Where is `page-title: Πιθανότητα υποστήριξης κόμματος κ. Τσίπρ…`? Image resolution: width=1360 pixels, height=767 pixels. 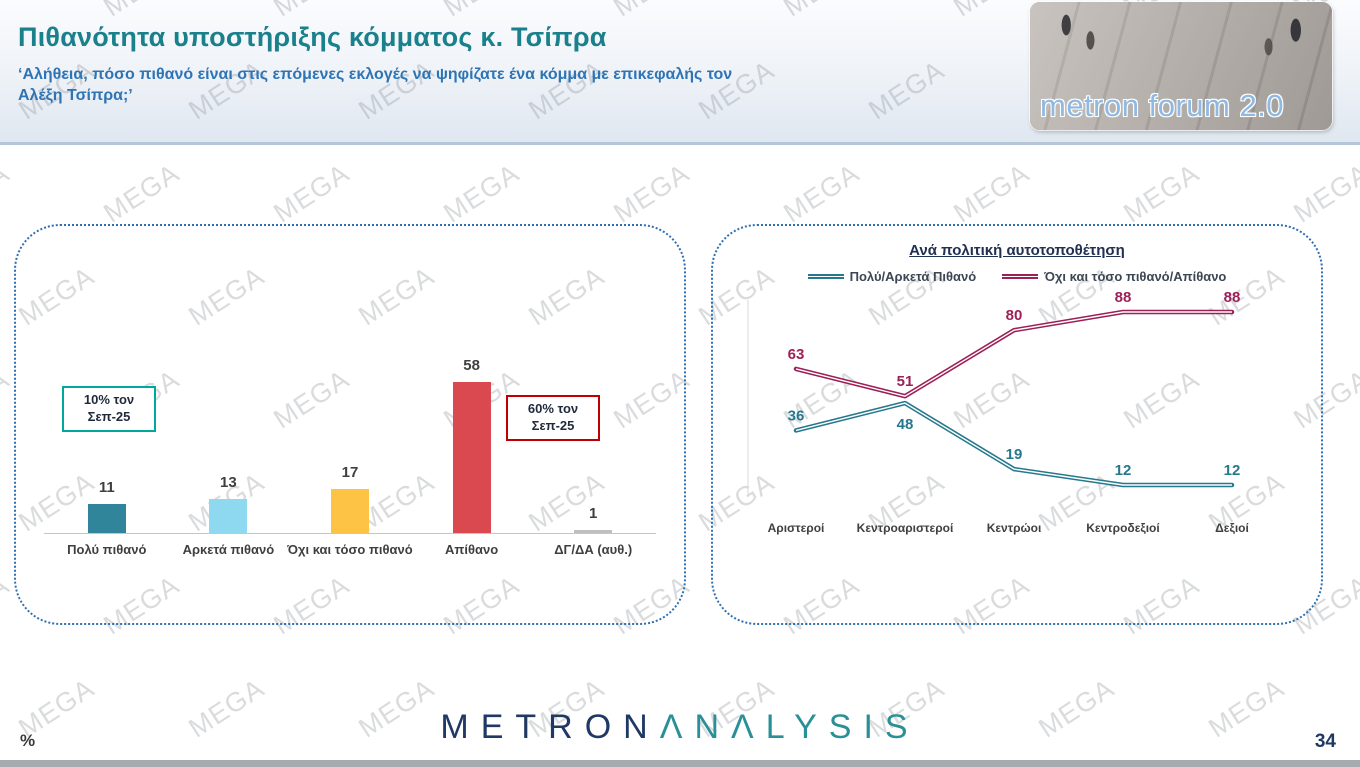
page-title: Πιθανότητα υποστήριξης κόμματος κ. Τσίπρ… is located at coordinates (312, 37).